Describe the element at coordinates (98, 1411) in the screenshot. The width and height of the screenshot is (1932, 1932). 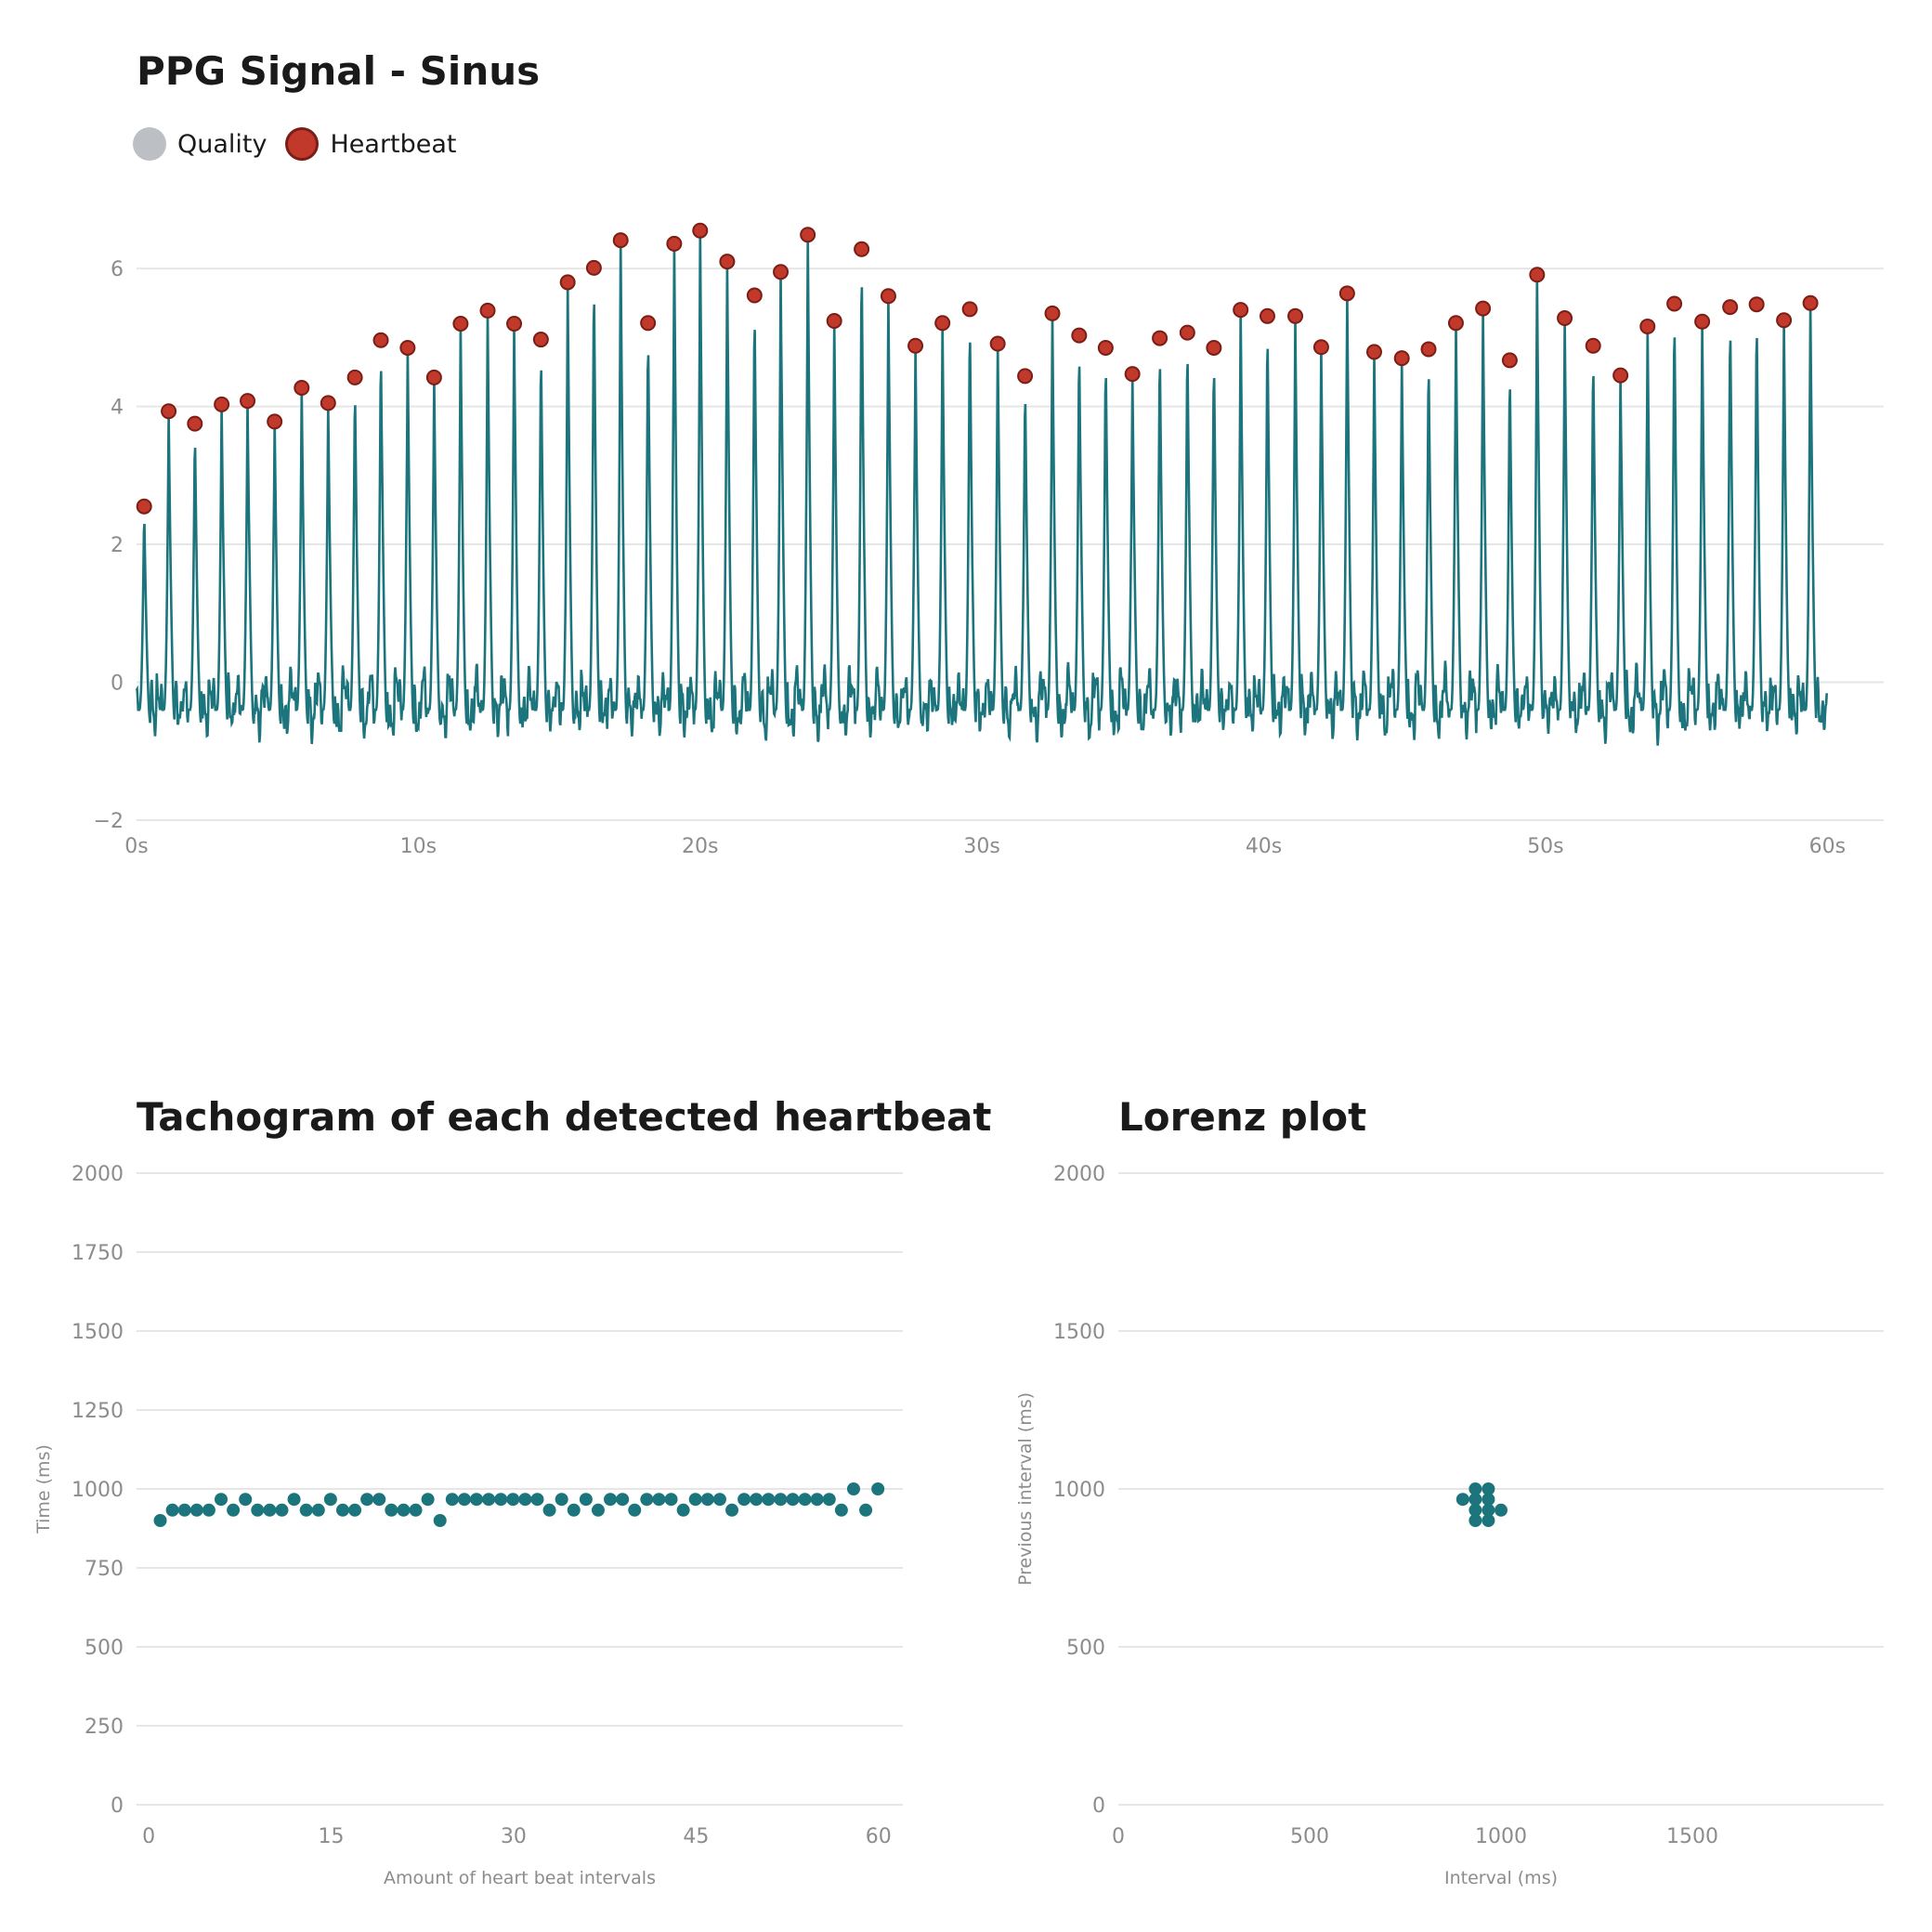
I see `tachogram-y-tick-label: 1250` at that location.